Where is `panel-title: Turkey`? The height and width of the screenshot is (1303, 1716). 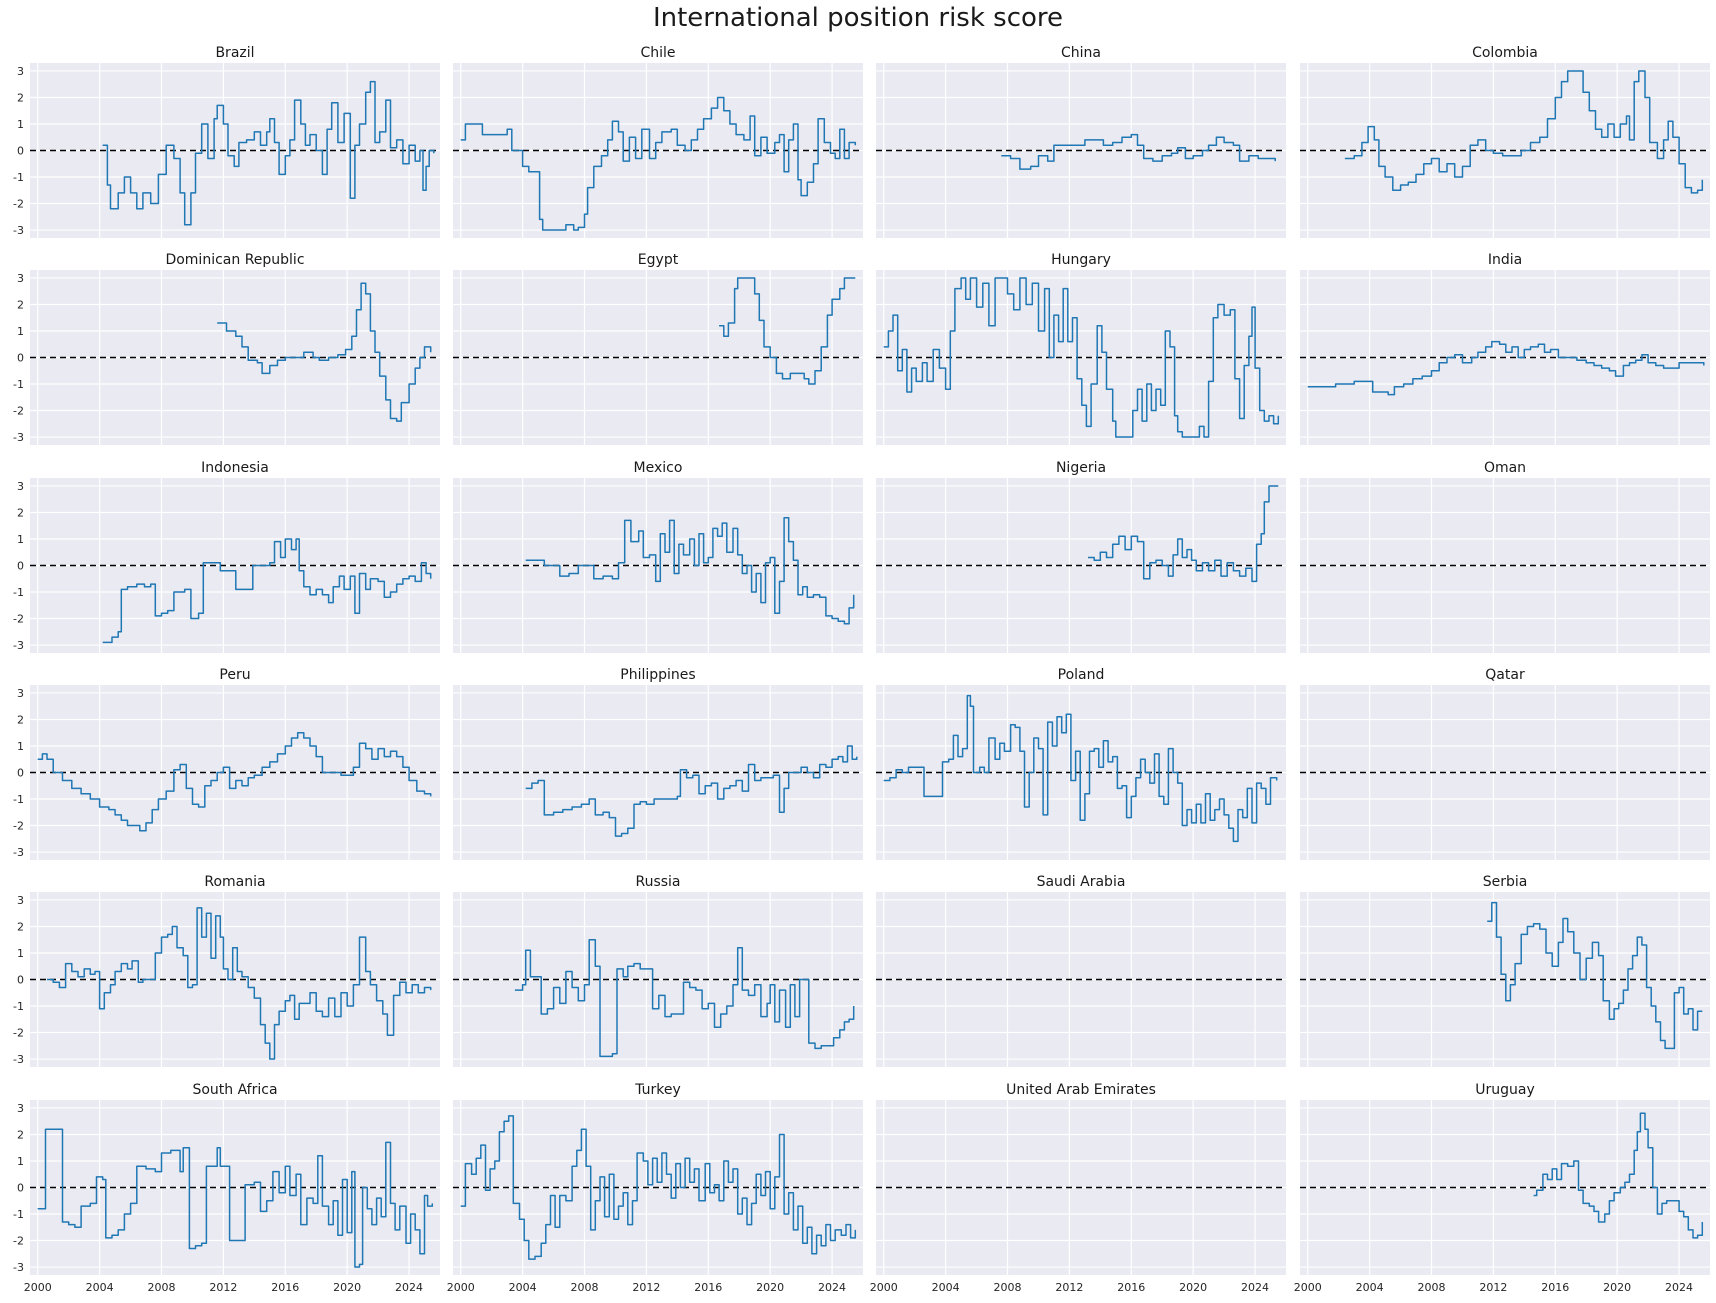
panel-title: Turkey is located at coordinates (657, 1090).